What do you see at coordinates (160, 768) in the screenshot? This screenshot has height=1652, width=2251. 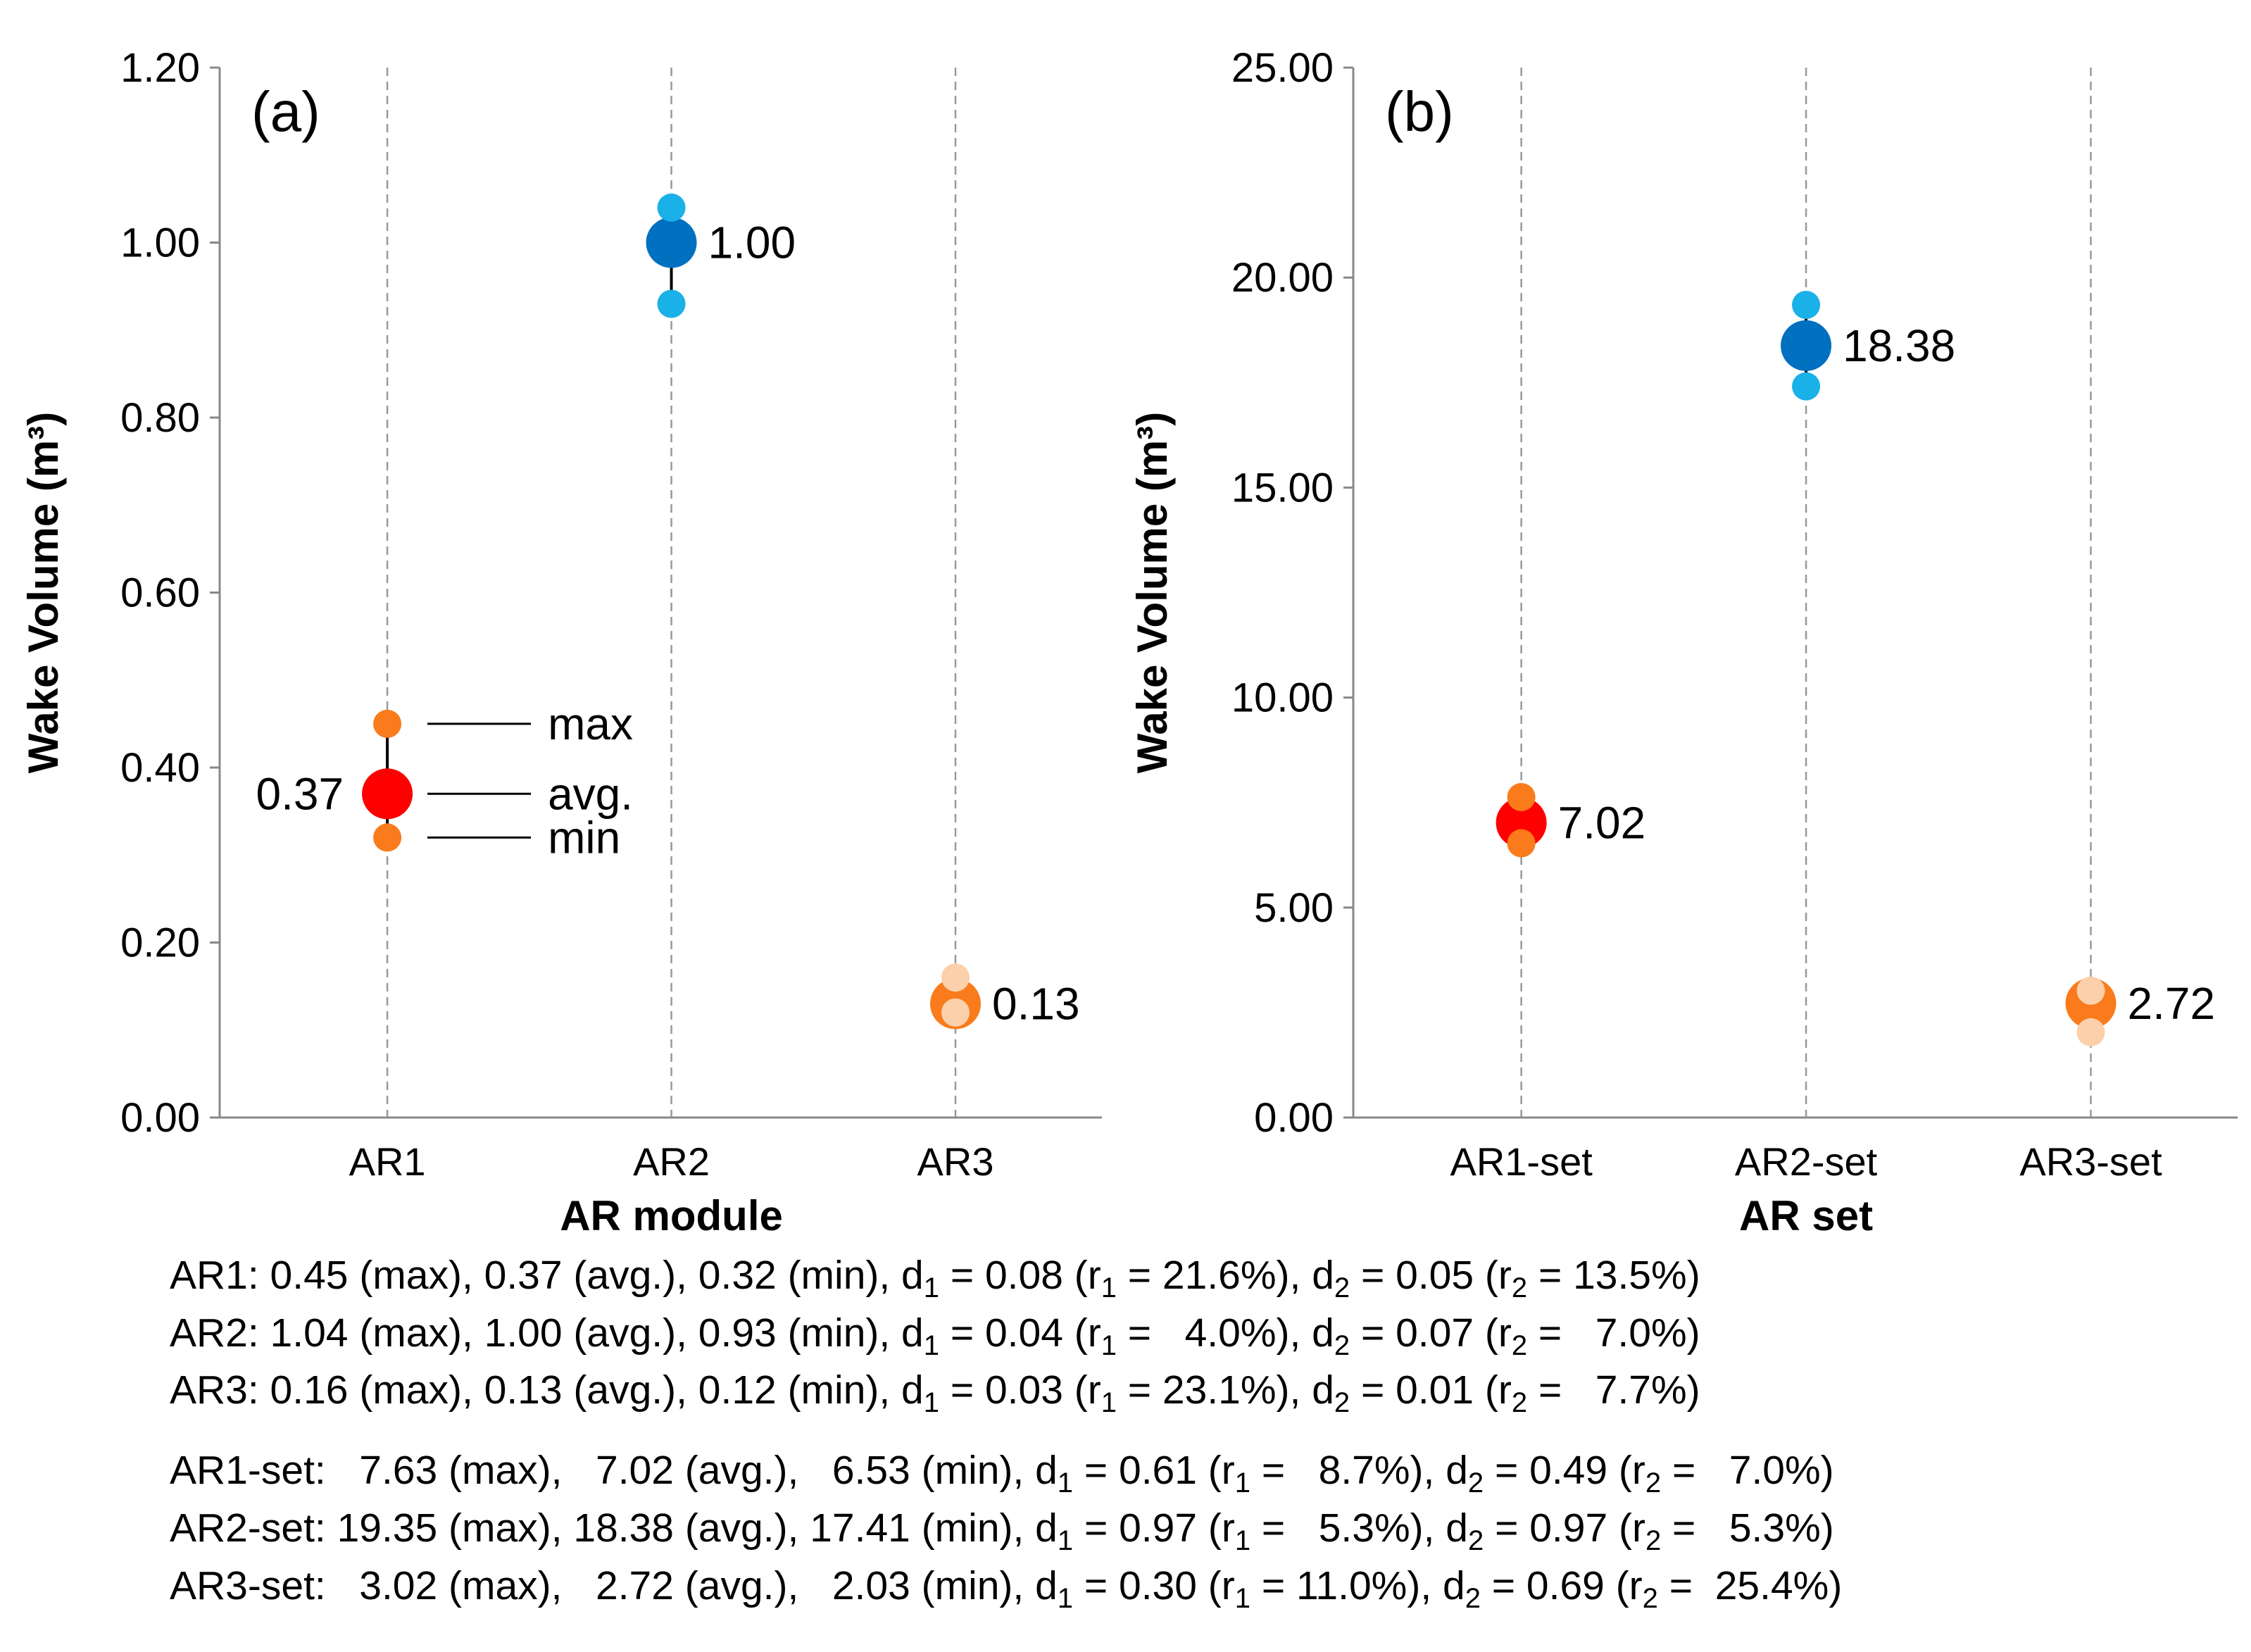 I see `y-tick-label: 0.40` at bounding box center [160, 768].